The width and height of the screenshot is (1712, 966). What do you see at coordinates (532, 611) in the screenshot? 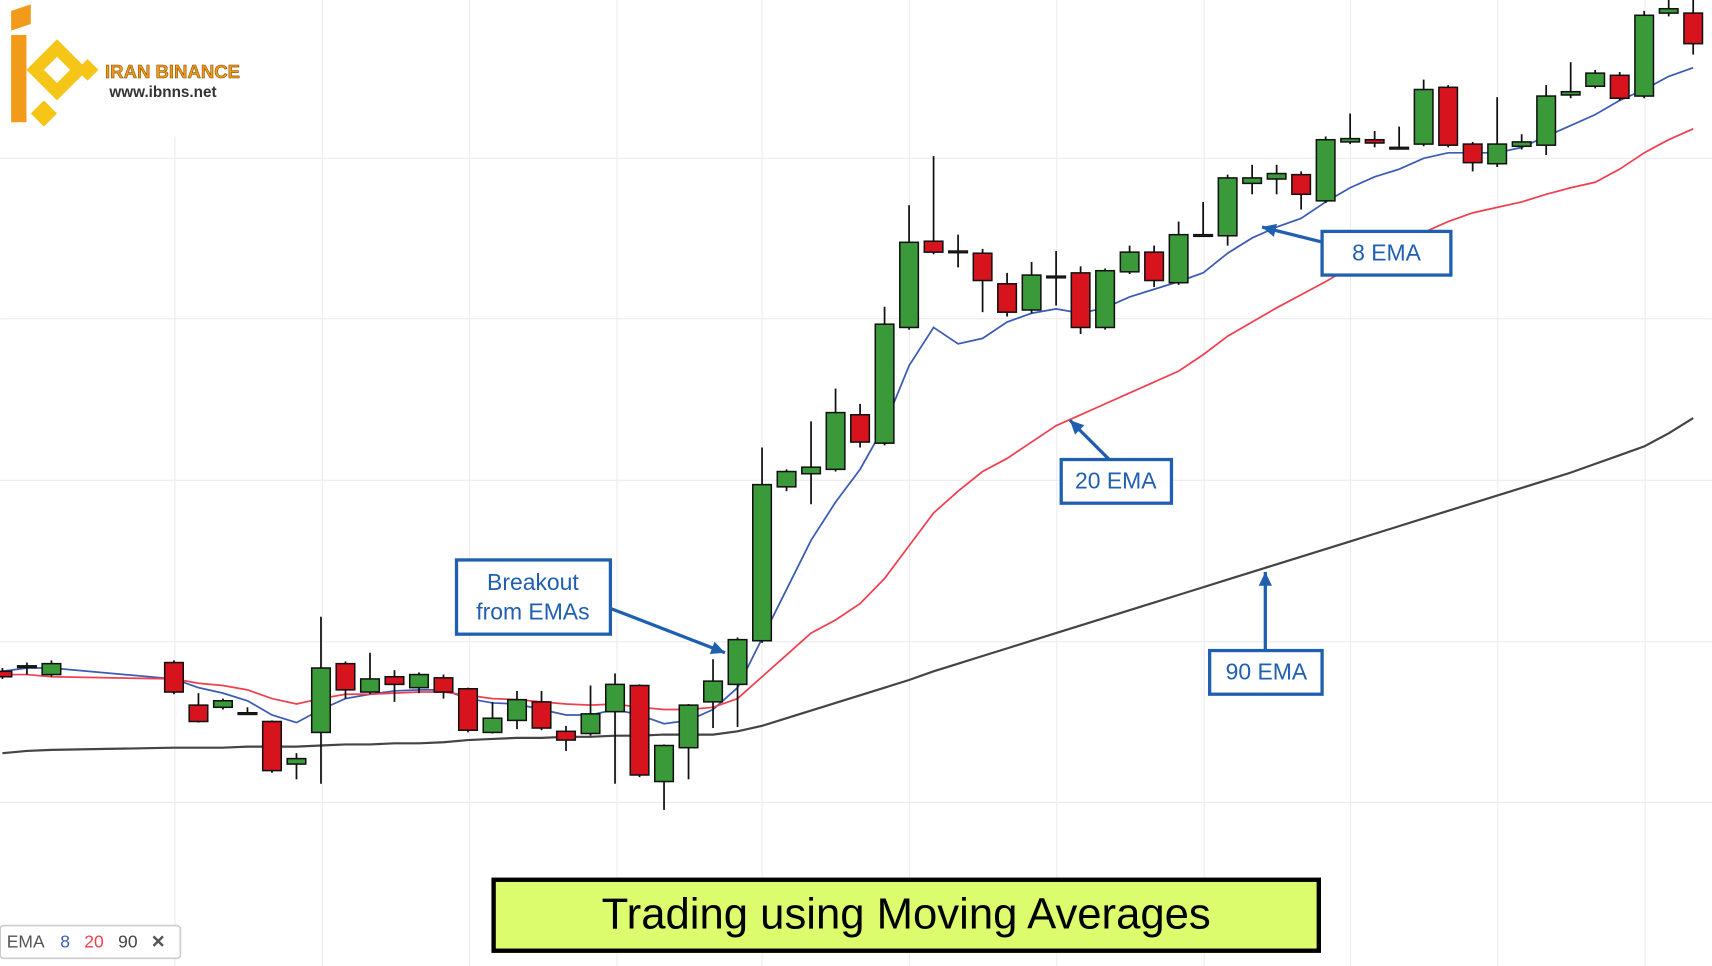
I see `annotation-text: from EMAs` at bounding box center [532, 611].